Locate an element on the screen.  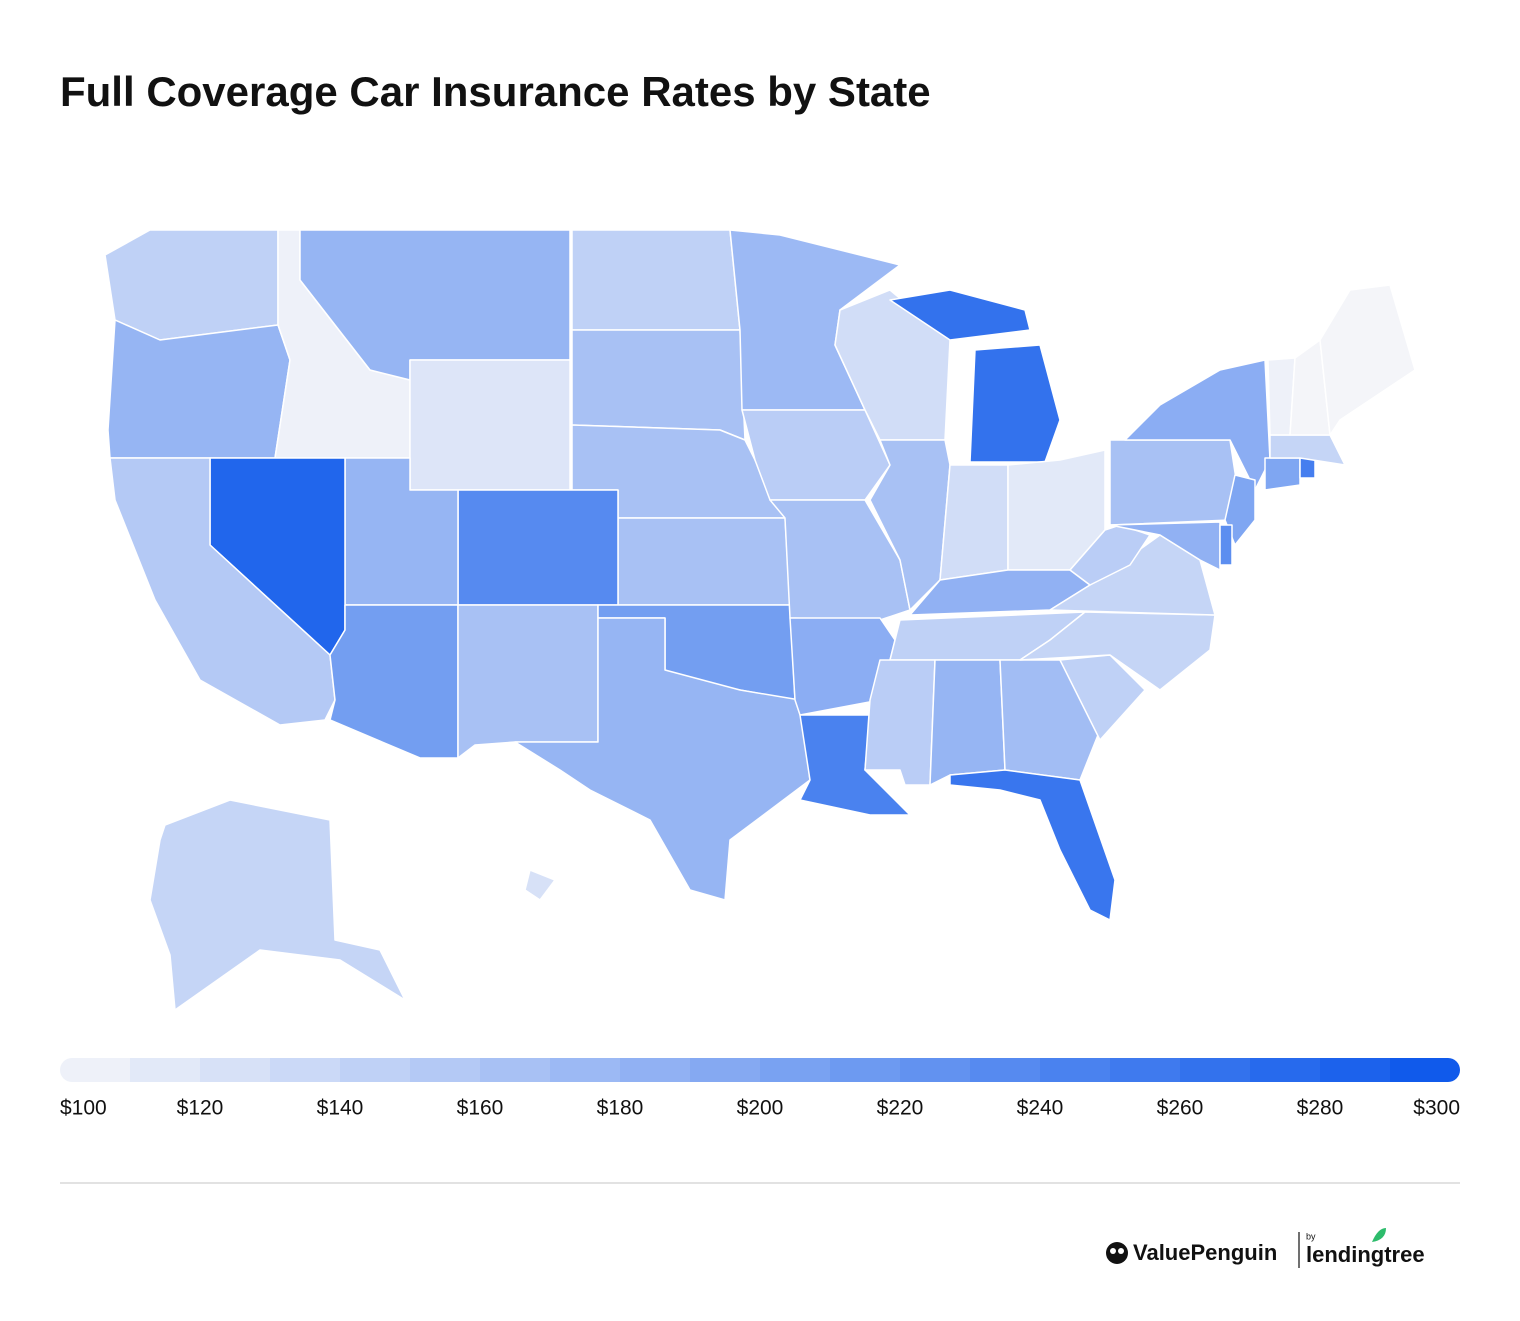
brand: ValuePenguin is located at coordinates (1205, 1252).